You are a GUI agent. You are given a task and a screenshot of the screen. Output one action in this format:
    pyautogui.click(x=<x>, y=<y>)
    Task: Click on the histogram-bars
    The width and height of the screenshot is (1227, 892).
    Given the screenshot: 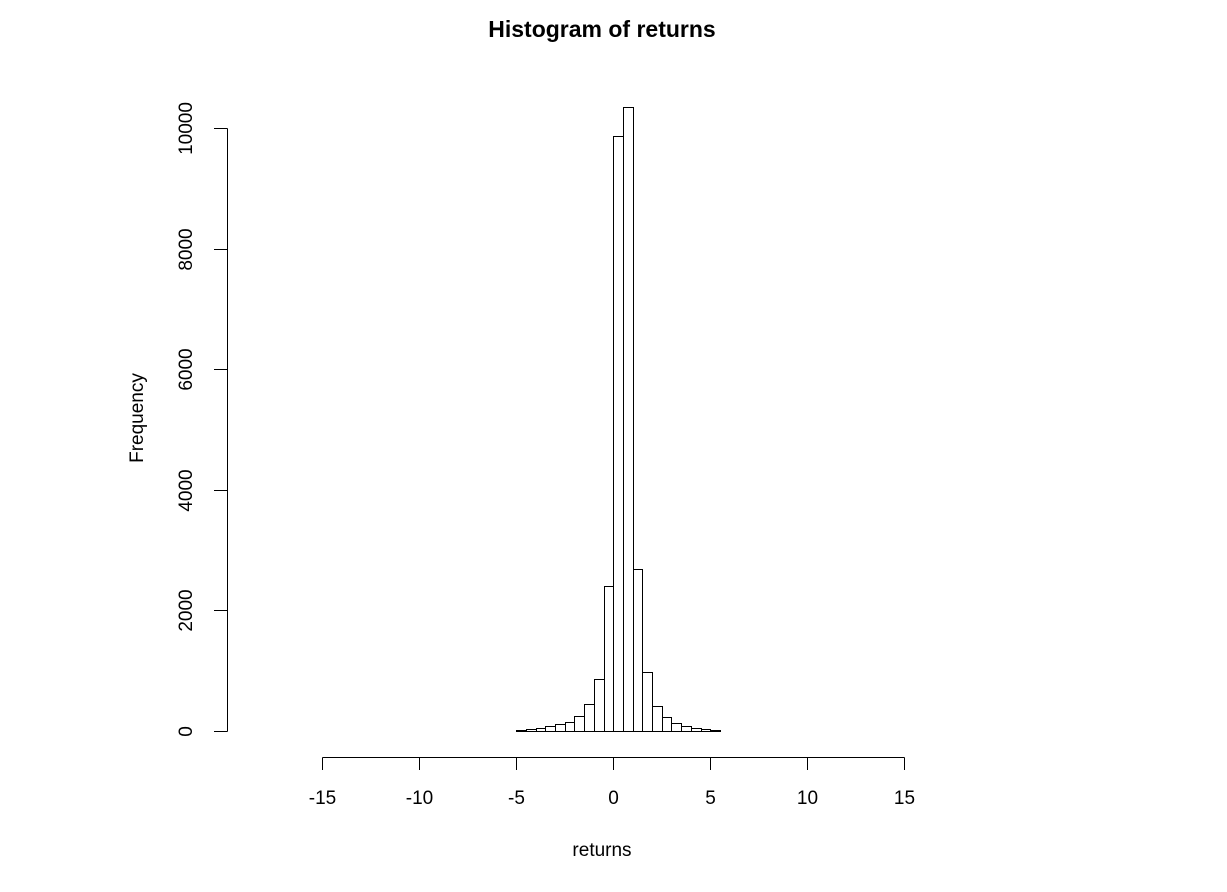 What is the action you would take?
    pyautogui.click(x=618, y=419)
    